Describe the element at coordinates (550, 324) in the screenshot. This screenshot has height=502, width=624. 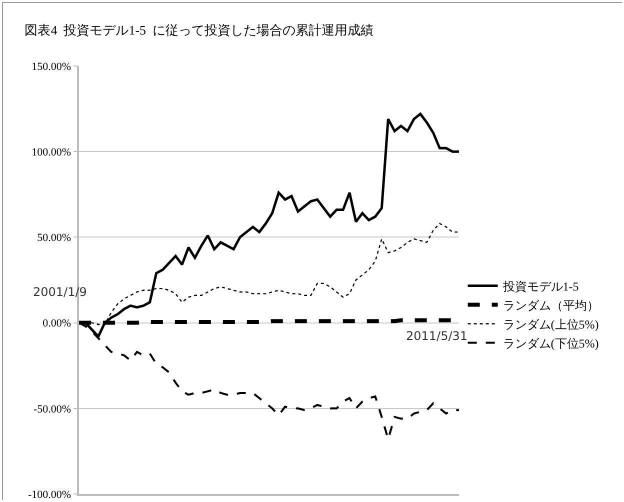
I see `legend-label: ランダム(上位5%)` at that location.